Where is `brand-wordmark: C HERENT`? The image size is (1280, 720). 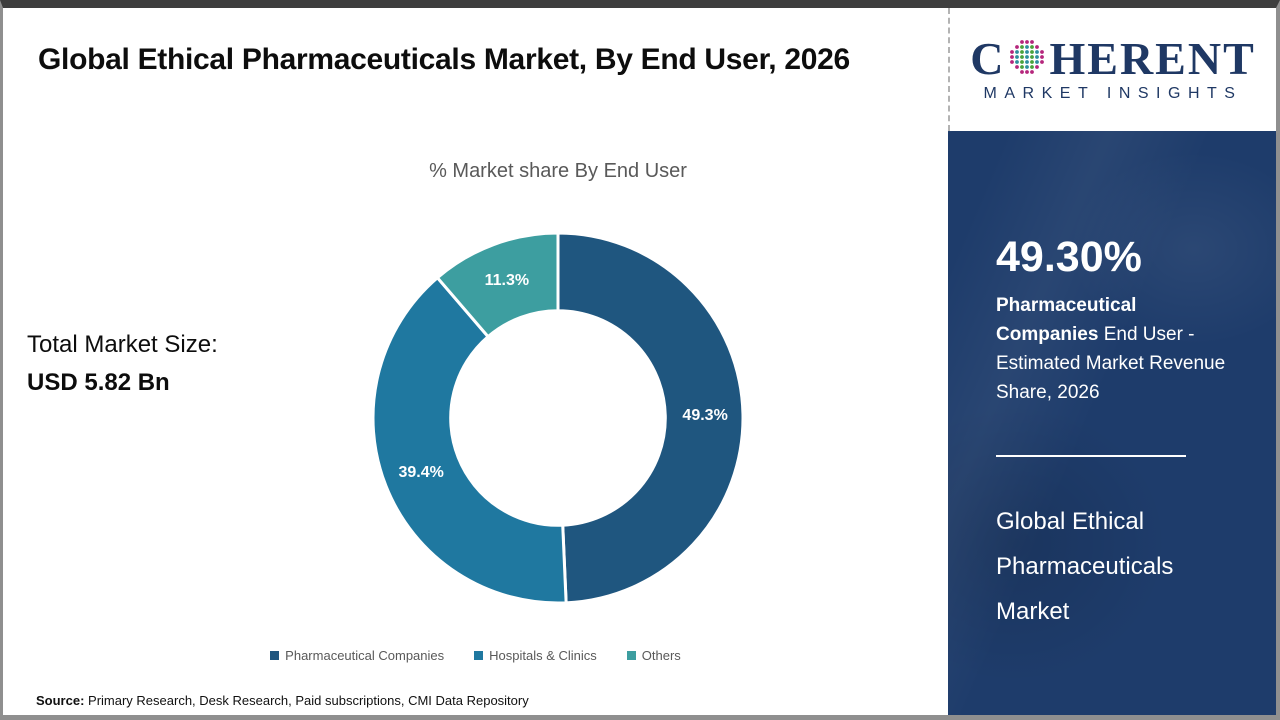
brand-wordmark: C HERENT is located at coordinates (1113, 59).